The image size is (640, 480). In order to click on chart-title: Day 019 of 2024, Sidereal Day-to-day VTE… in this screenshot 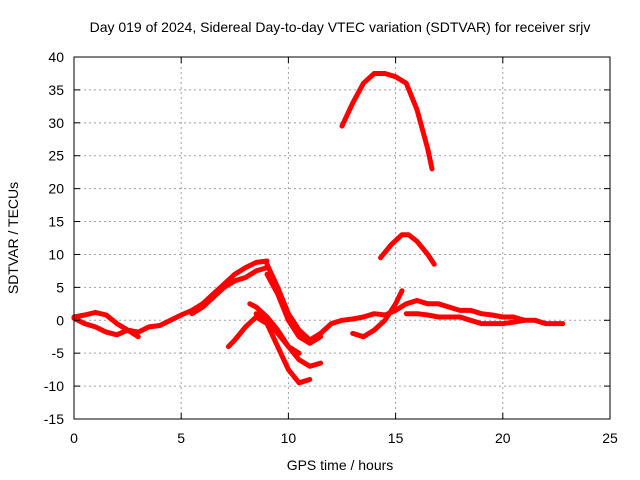, I will do `click(340, 27)`.